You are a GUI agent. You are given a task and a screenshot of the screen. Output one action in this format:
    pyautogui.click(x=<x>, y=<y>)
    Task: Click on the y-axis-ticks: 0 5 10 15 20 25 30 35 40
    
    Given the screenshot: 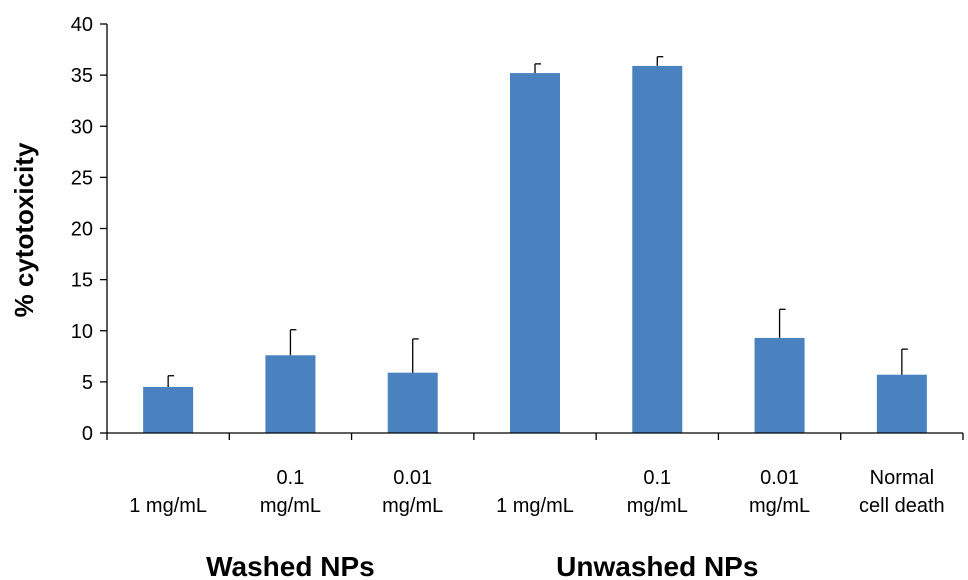 What is the action you would take?
    pyautogui.click(x=89, y=229)
    